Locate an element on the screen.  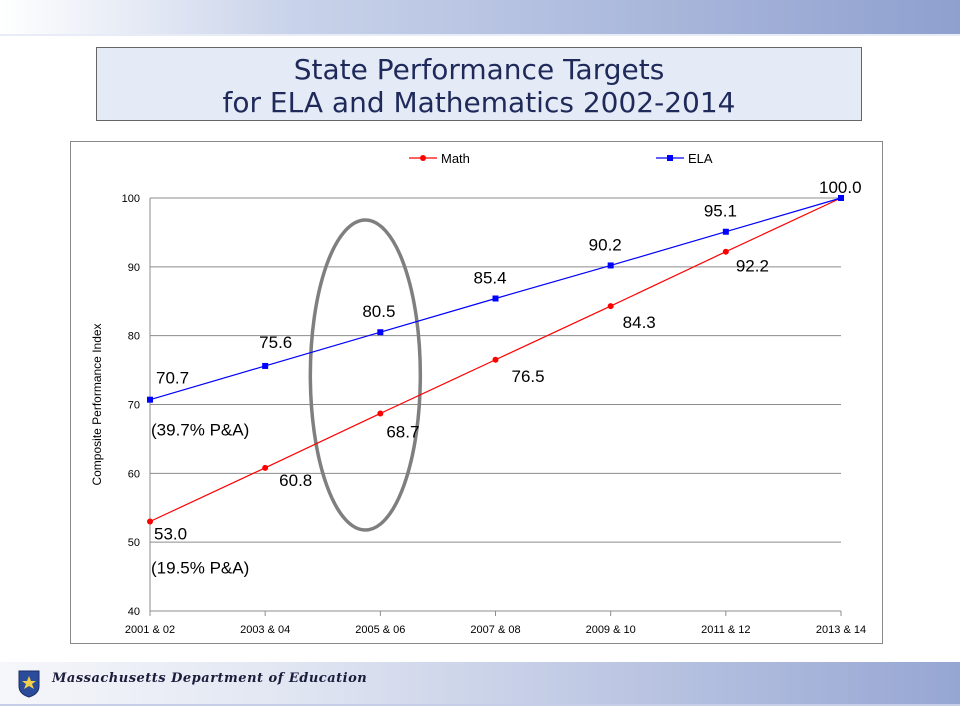
header-rule is located at coordinates (480, 35).